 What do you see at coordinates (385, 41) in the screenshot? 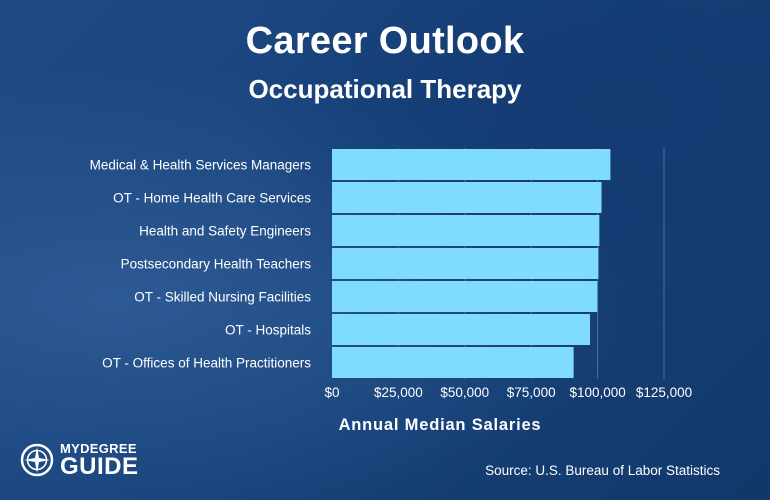
I see `chart-title: Career Outlook` at bounding box center [385, 41].